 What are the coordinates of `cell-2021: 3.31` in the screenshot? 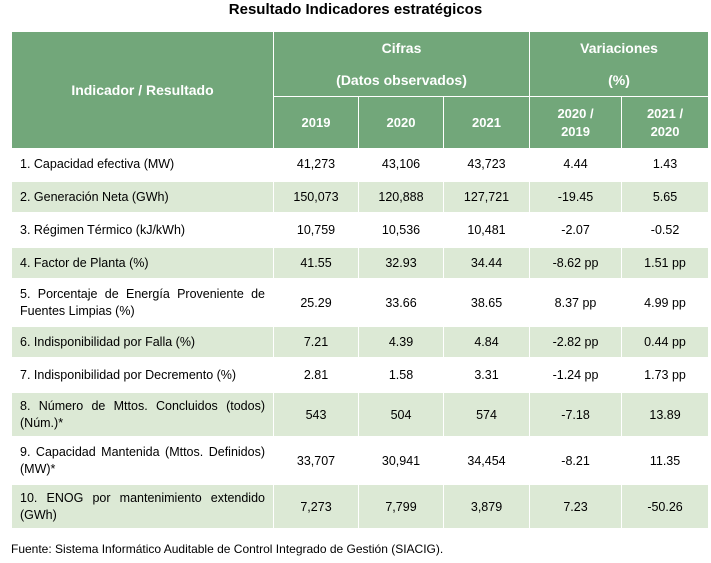 It's located at (486, 375).